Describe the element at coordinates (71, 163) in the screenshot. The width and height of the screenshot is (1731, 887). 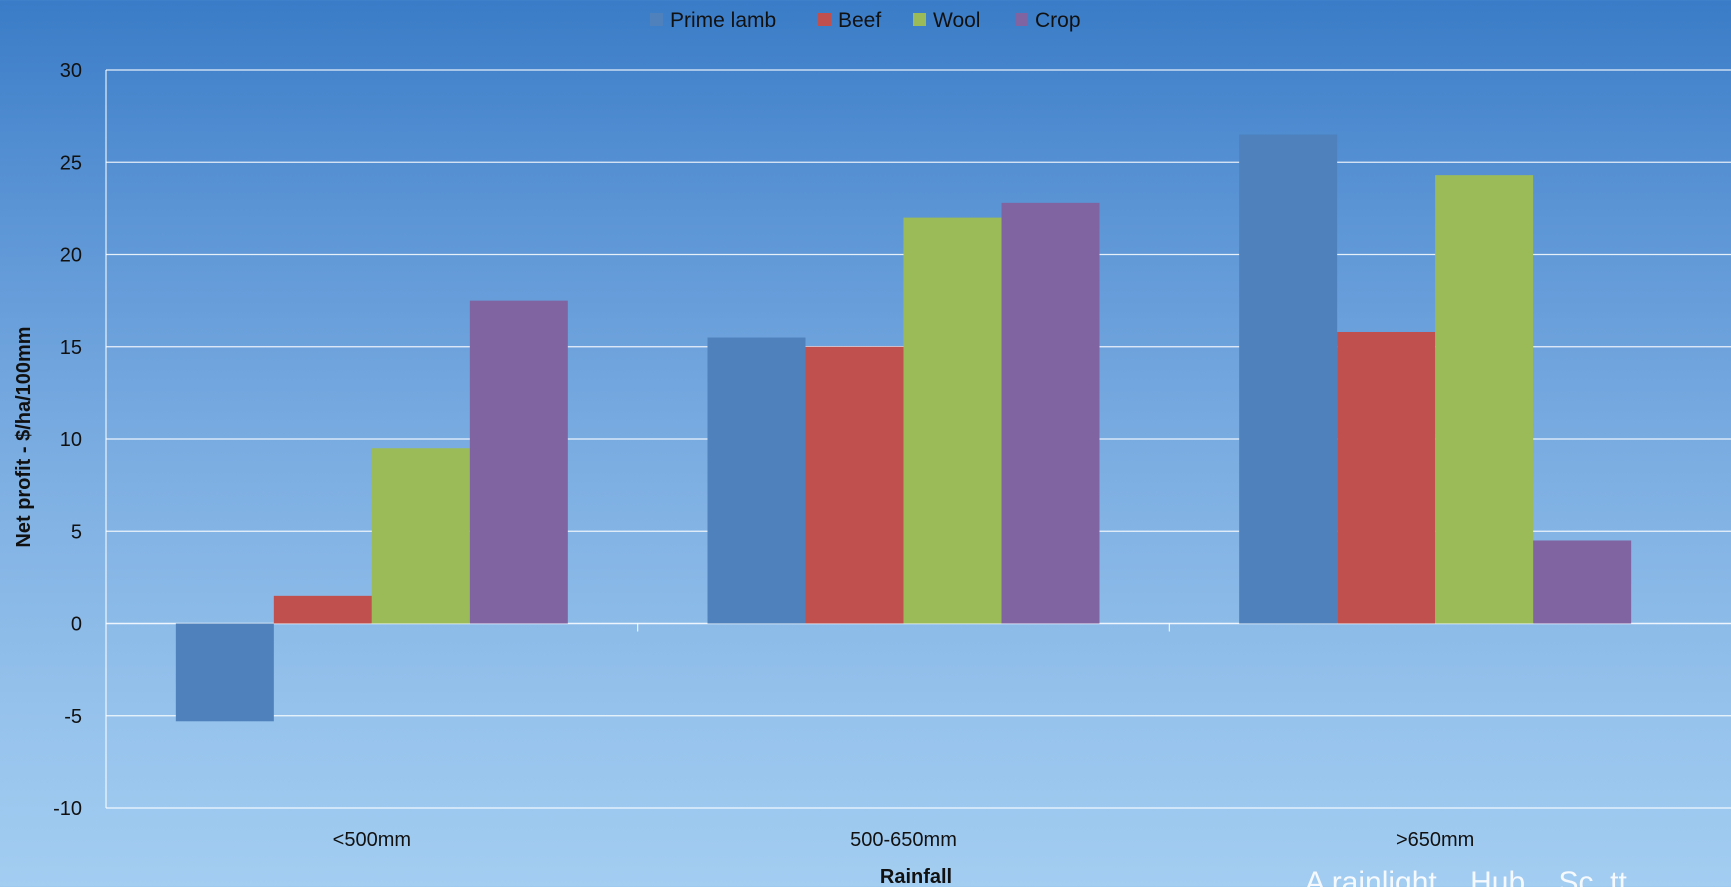
I see `y-tick-label: 25` at that location.